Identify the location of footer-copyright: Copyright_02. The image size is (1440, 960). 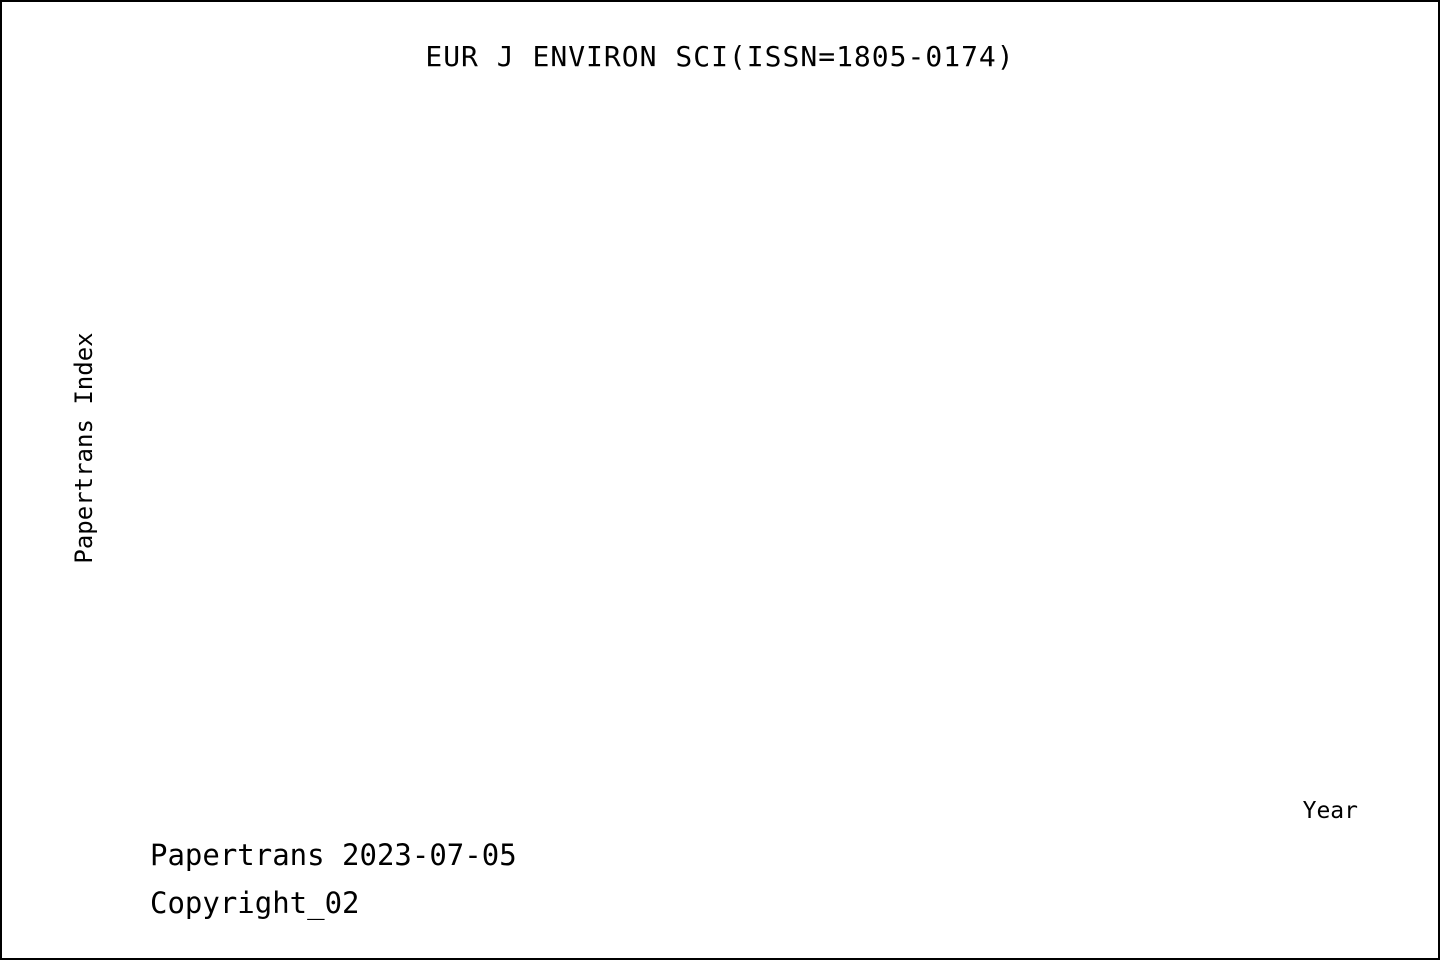
(255, 903).